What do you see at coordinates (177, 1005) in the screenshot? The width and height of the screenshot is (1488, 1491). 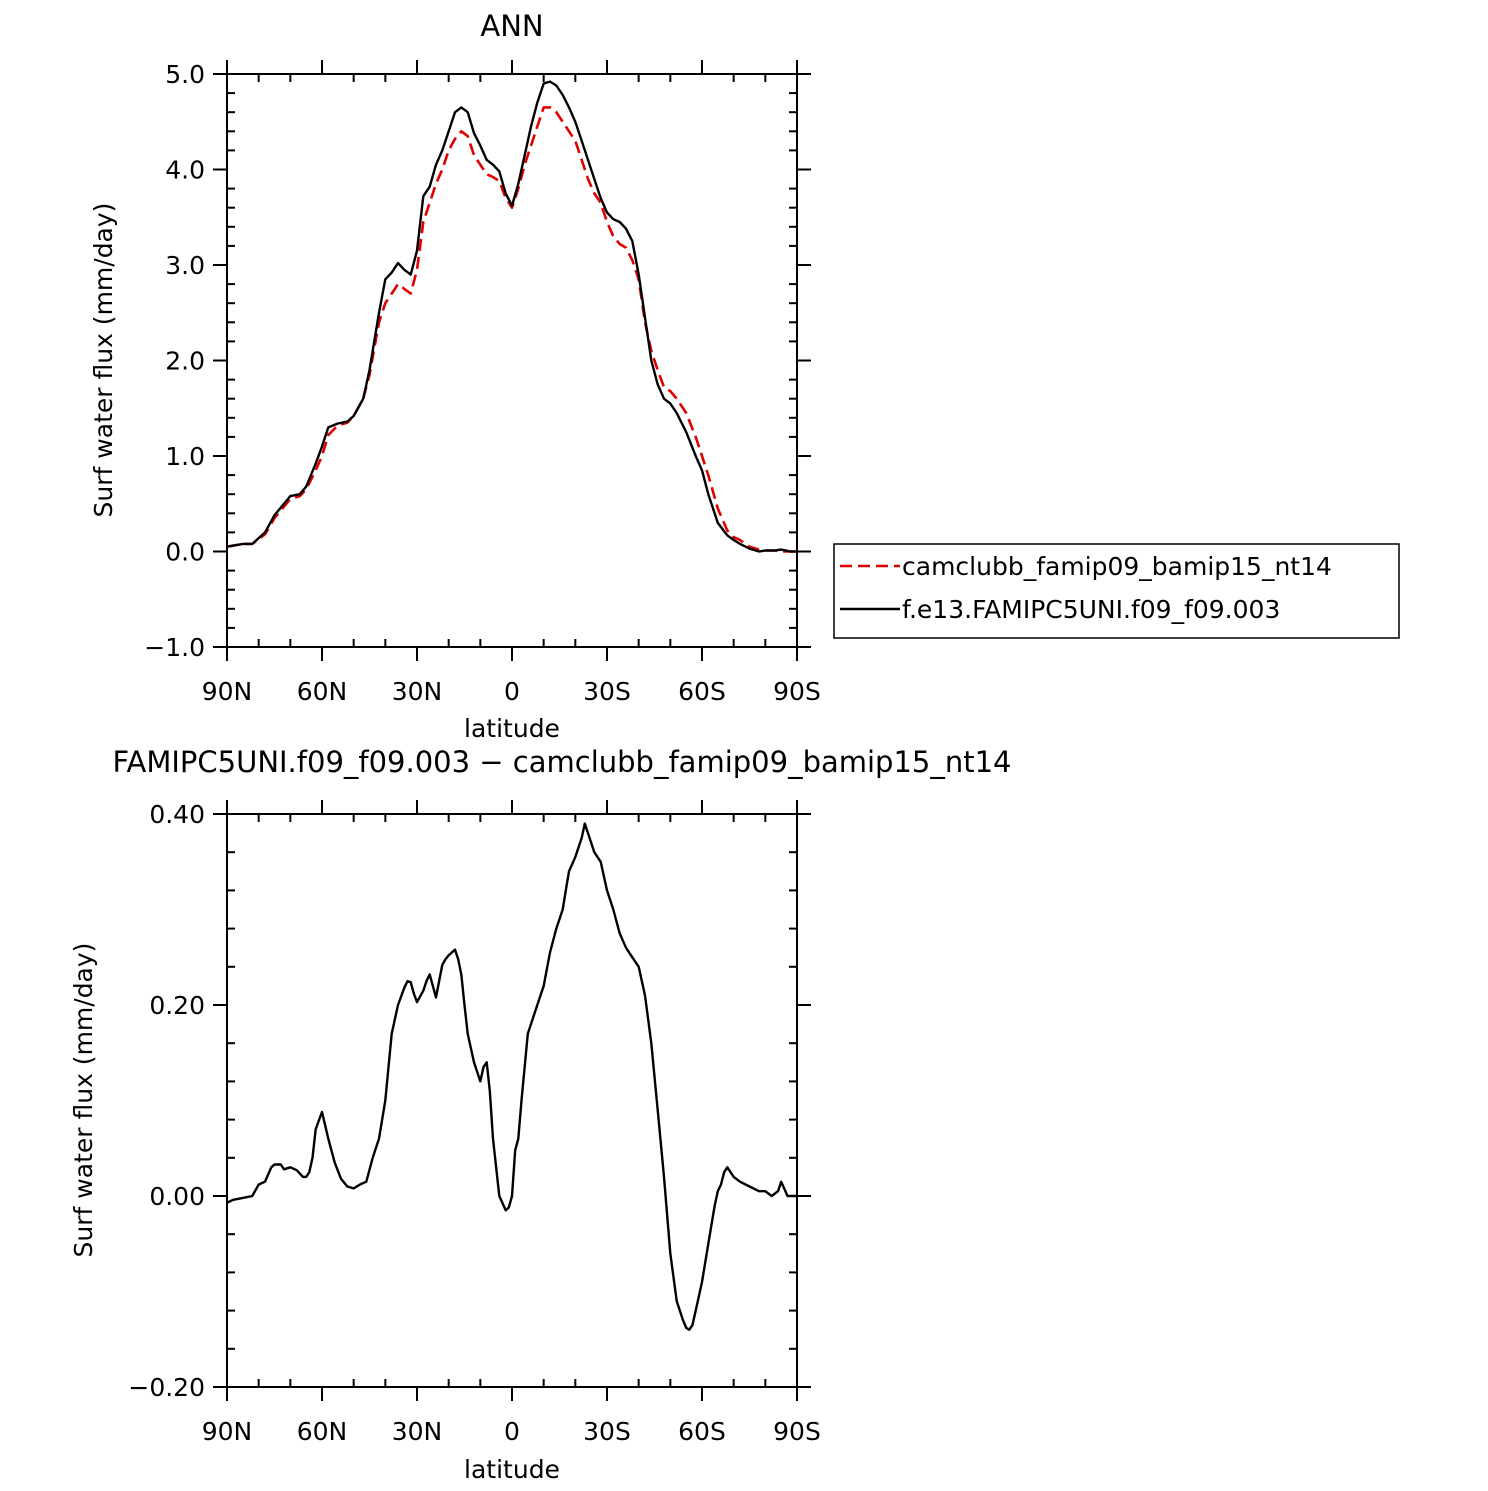 I see `y-tick-label: 0.20` at bounding box center [177, 1005].